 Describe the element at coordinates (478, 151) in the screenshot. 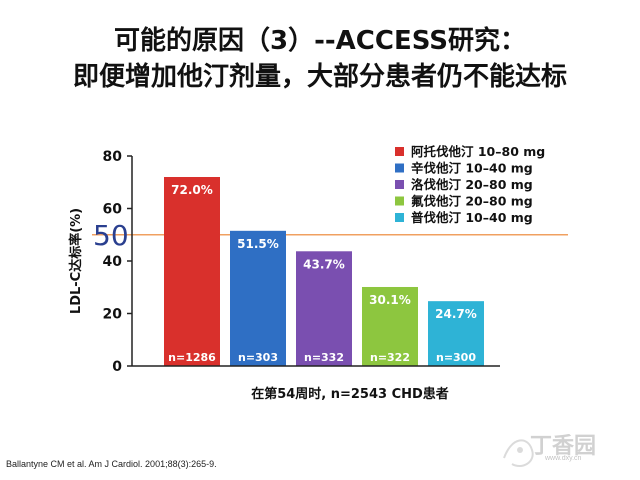

I see `legend-item: 阿托伐他汀 10–80 mg` at that location.